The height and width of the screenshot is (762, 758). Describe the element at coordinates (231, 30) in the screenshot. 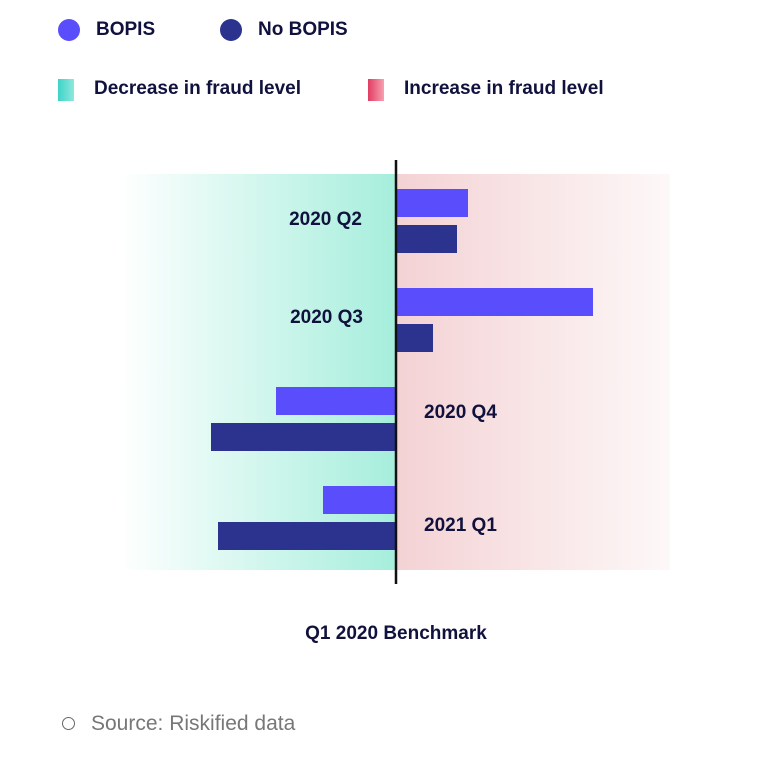

I see `no-bopis-legend-dot` at that location.